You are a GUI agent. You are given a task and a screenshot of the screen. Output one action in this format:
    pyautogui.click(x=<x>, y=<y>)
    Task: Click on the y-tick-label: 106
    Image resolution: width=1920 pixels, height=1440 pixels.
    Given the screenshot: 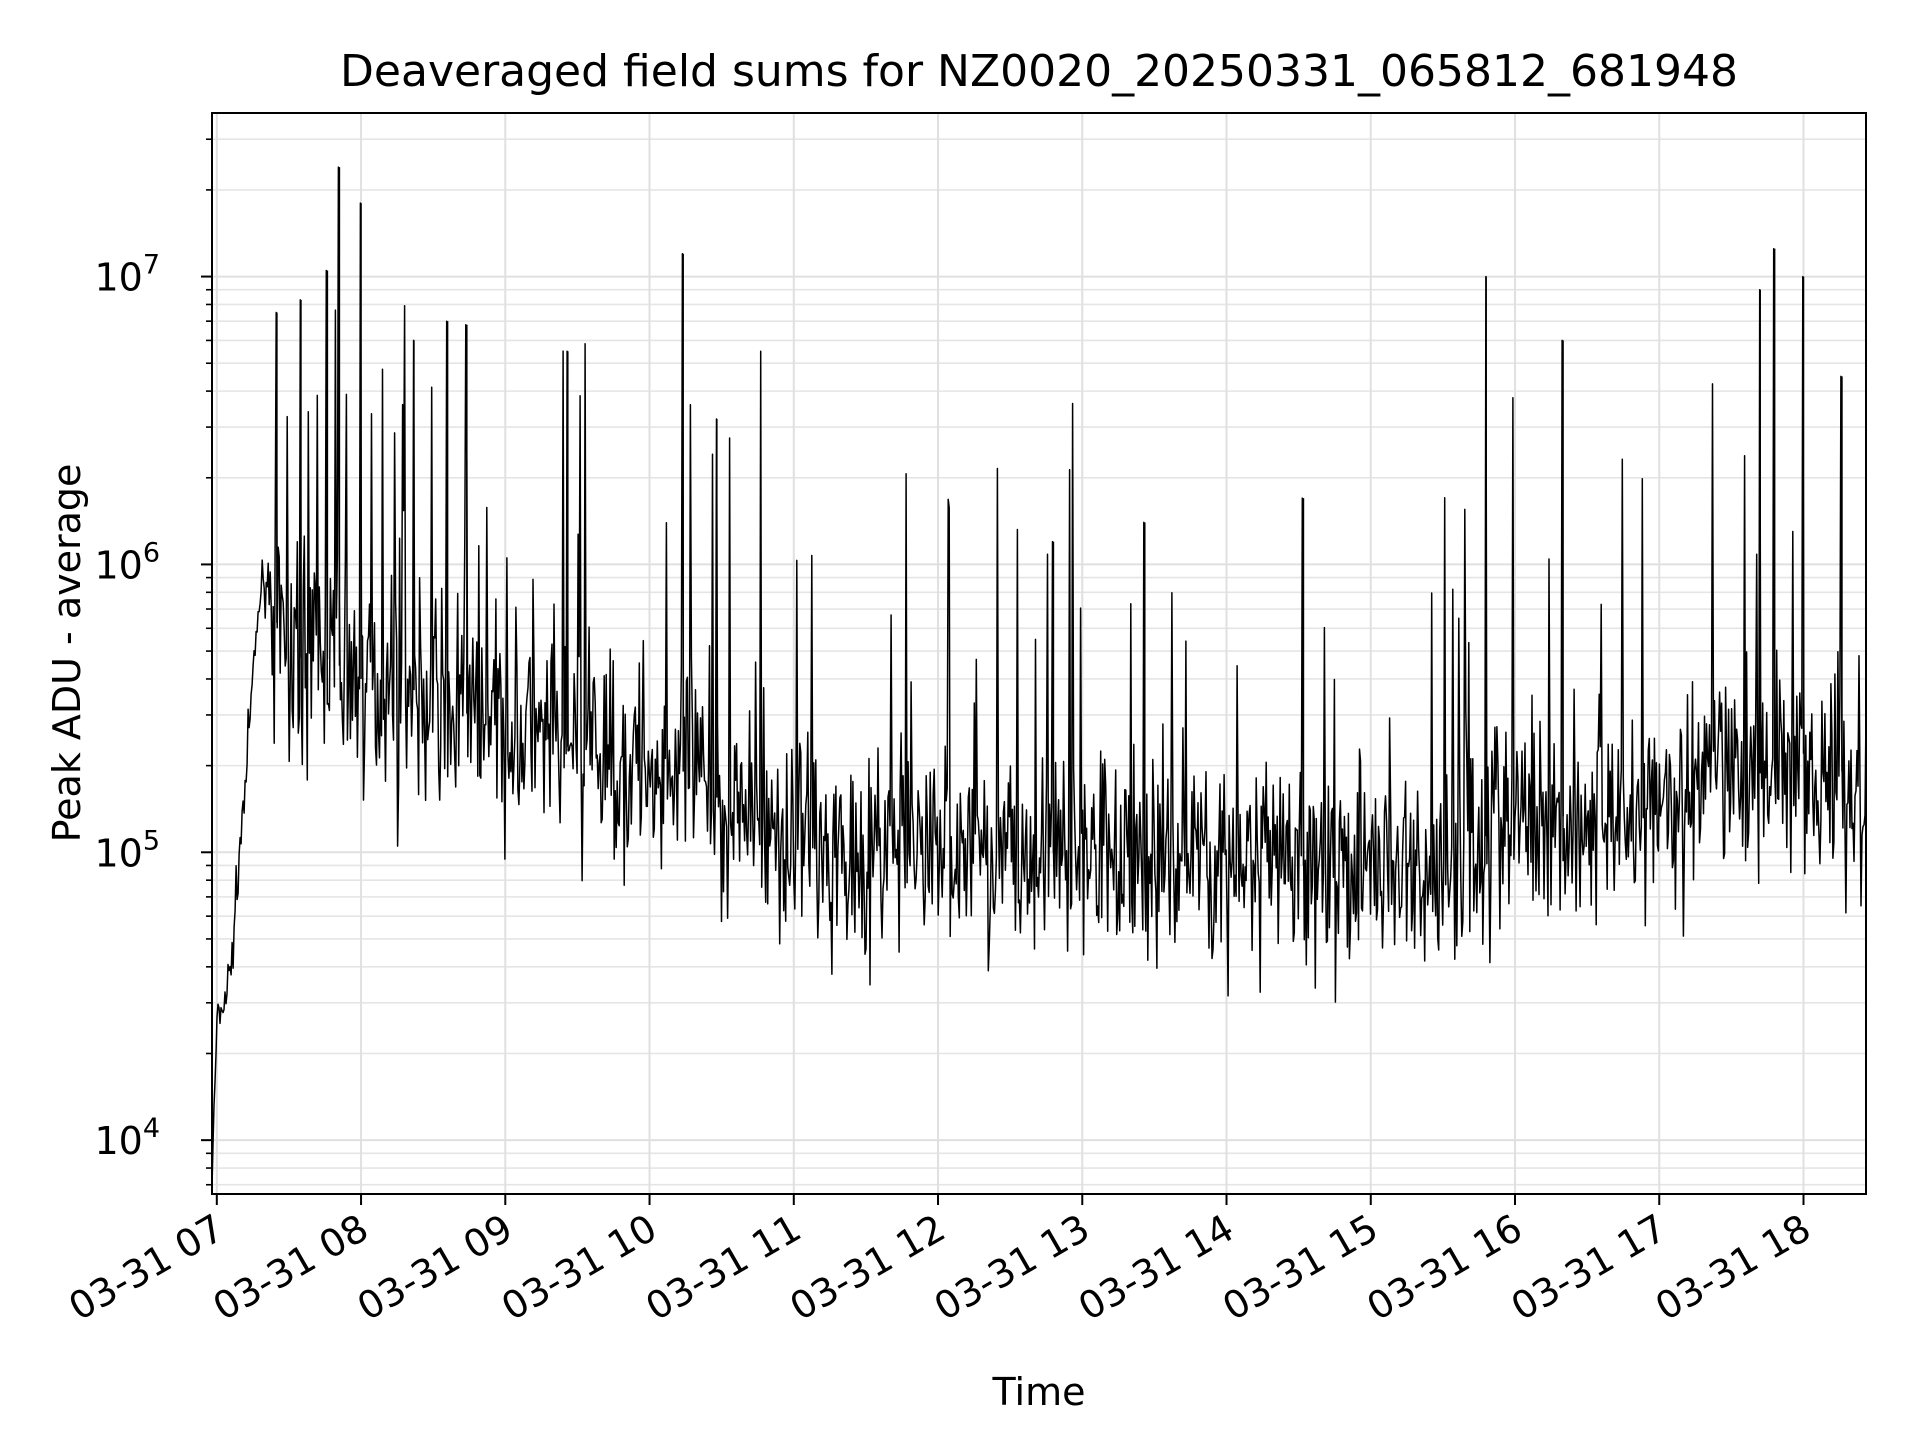 What is the action you would take?
    pyautogui.click(x=127, y=562)
    